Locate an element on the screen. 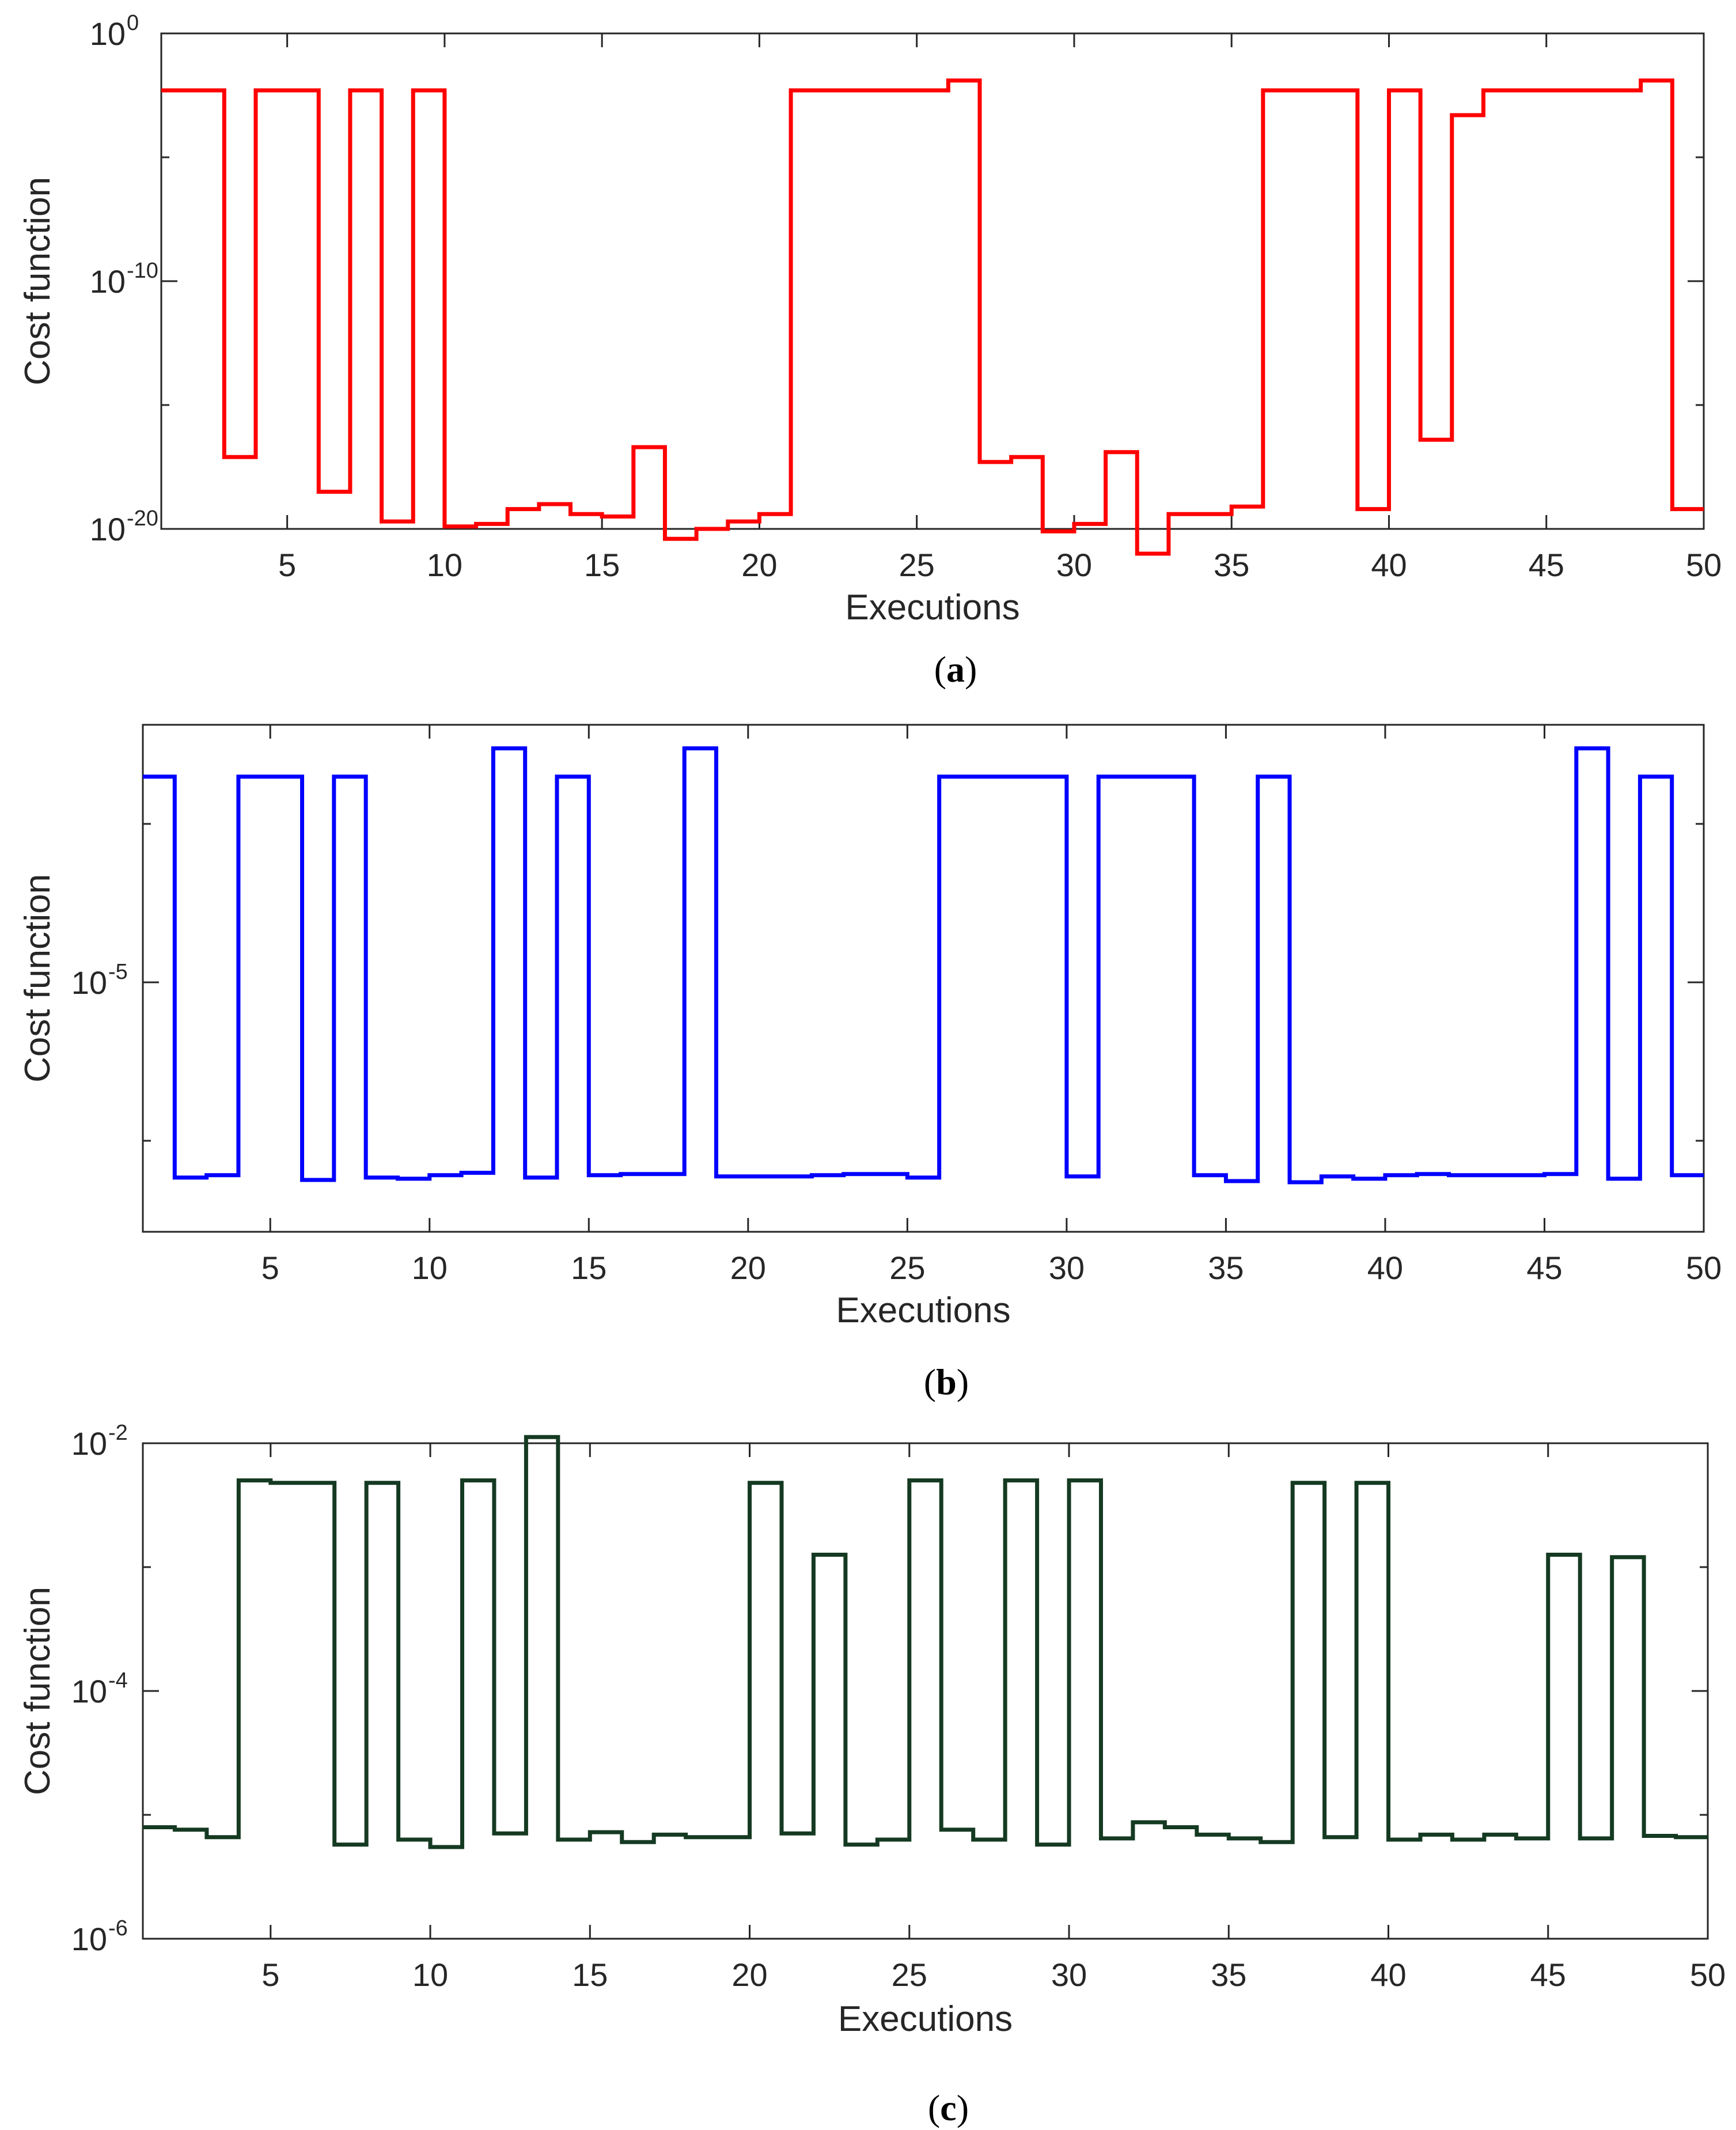  y-tick-exponent: -20 is located at coordinates (142, 519).